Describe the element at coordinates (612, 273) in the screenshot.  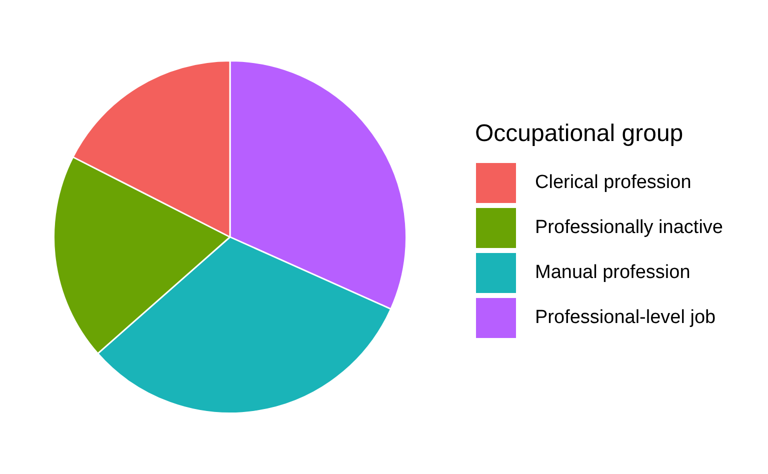
I see `legend-label: Manual profession` at that location.